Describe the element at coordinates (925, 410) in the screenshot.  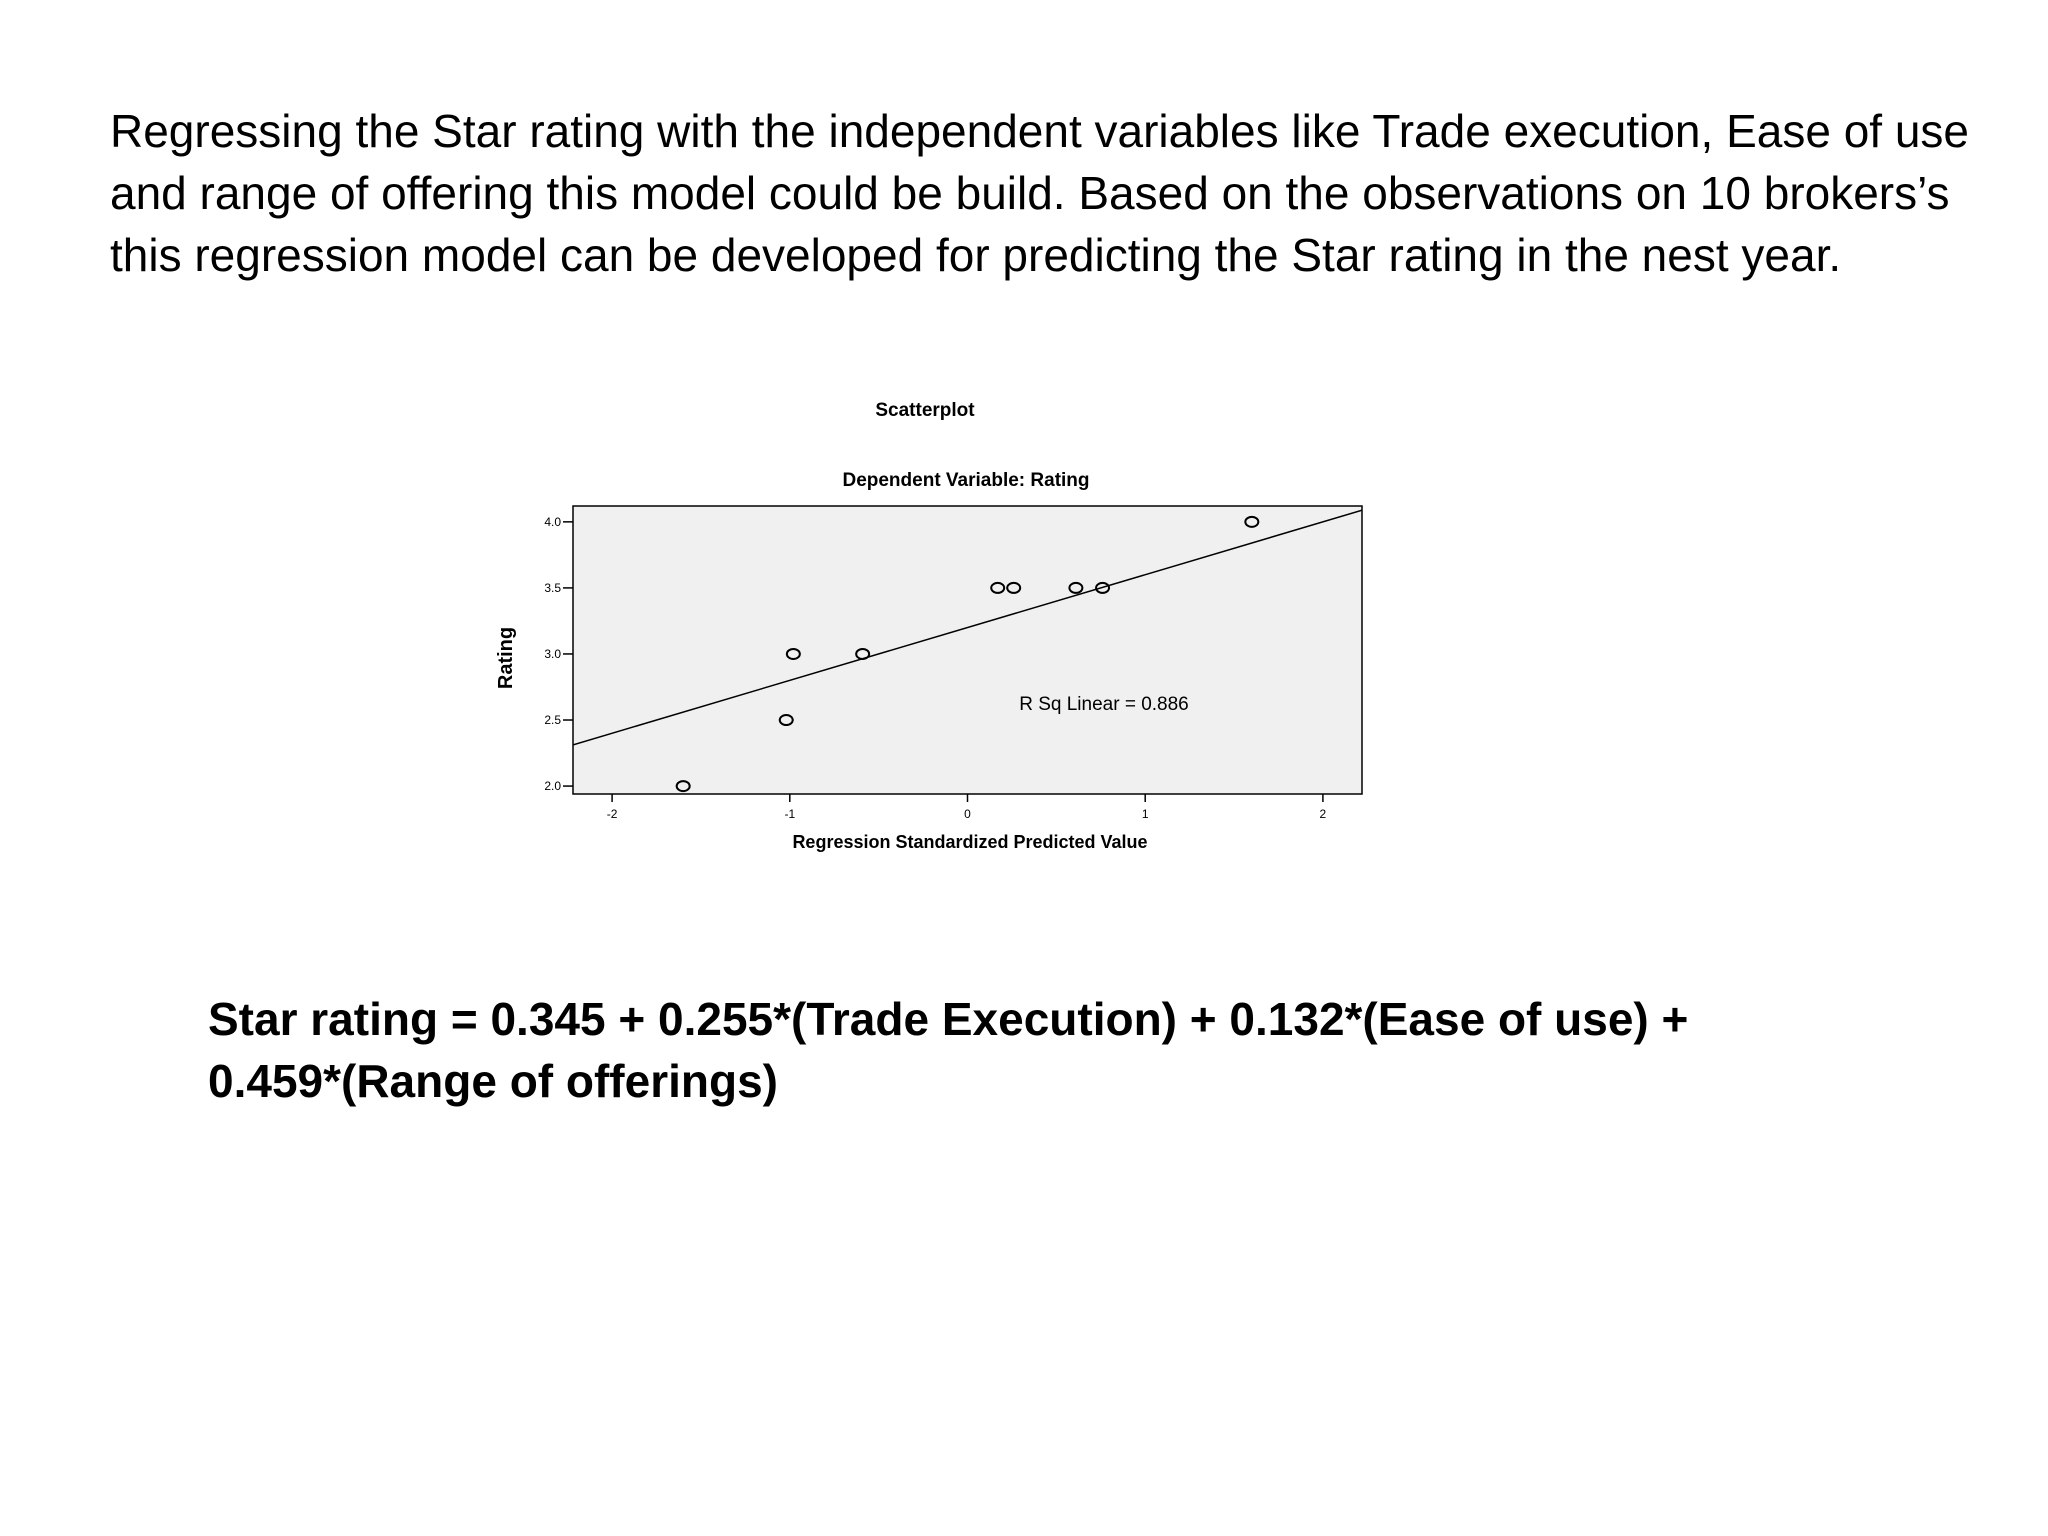
I see `chart-title: Scatterplot` at that location.